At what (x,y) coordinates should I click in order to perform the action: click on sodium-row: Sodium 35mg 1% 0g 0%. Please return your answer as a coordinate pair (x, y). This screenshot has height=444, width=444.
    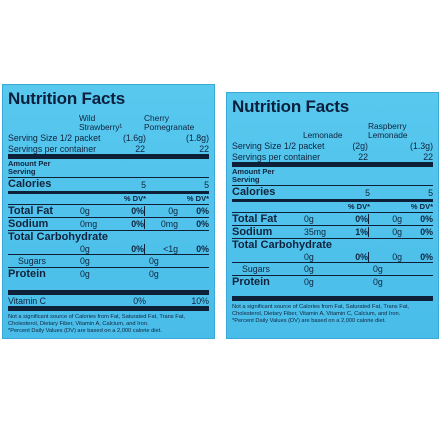
    Looking at the image, I should click on (332, 231).